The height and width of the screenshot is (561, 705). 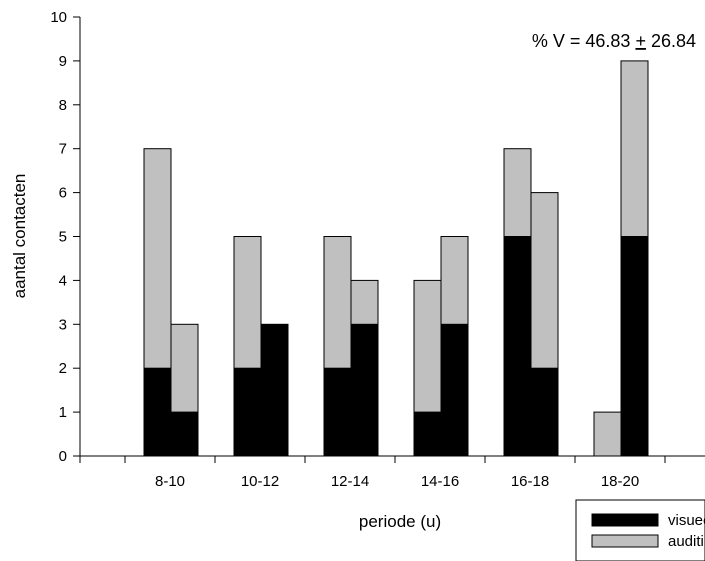 What do you see at coordinates (260, 481) in the screenshot?
I see `x-tick-label: 10-12` at bounding box center [260, 481].